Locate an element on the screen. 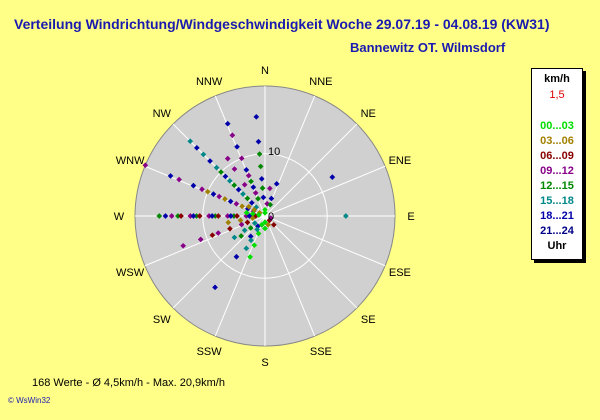  direction-label-SSW: SSW is located at coordinates (210, 352).